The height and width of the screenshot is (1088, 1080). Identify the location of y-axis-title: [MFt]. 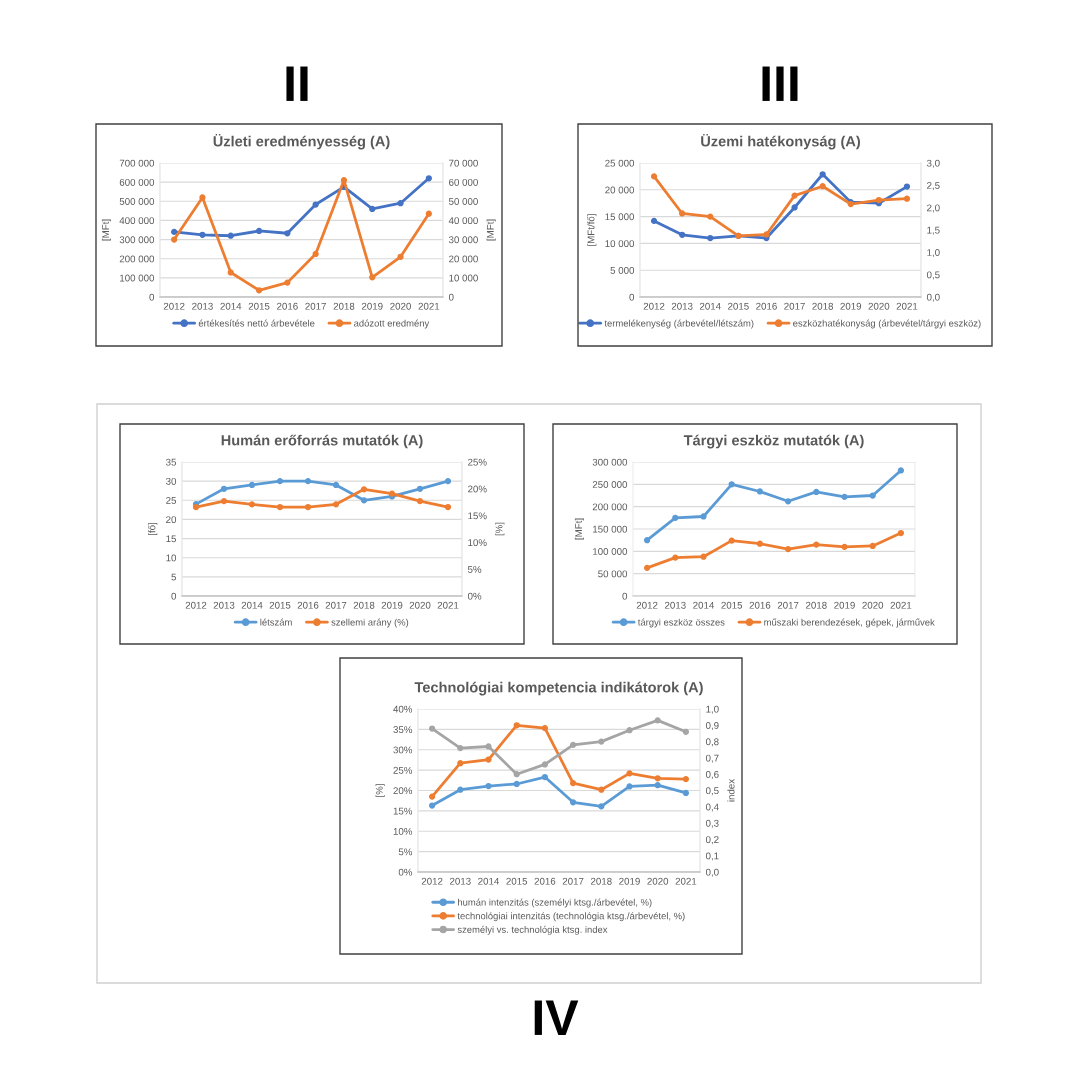
(579, 529).